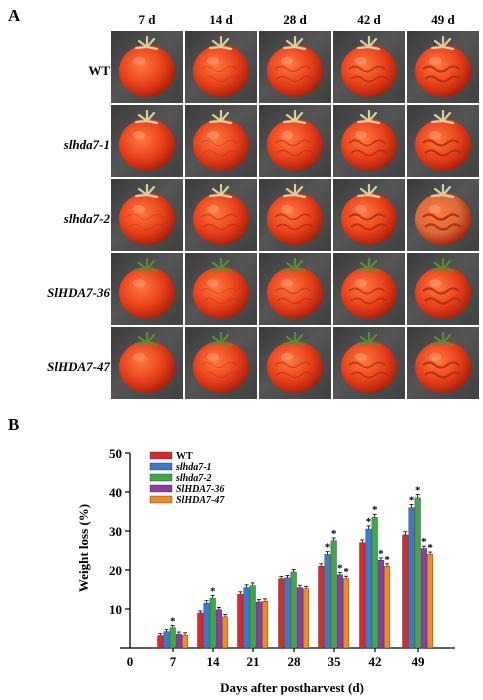  Describe the element at coordinates (173, 661) in the screenshot. I see `x-tick-label: 7` at that location.